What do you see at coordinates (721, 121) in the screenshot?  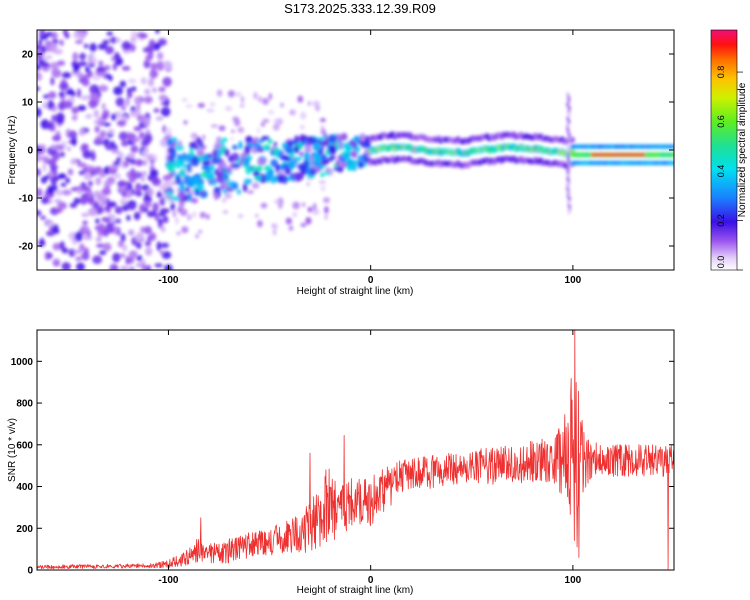 I see `colorbar-tick-label: 0.6` at bounding box center [721, 121].